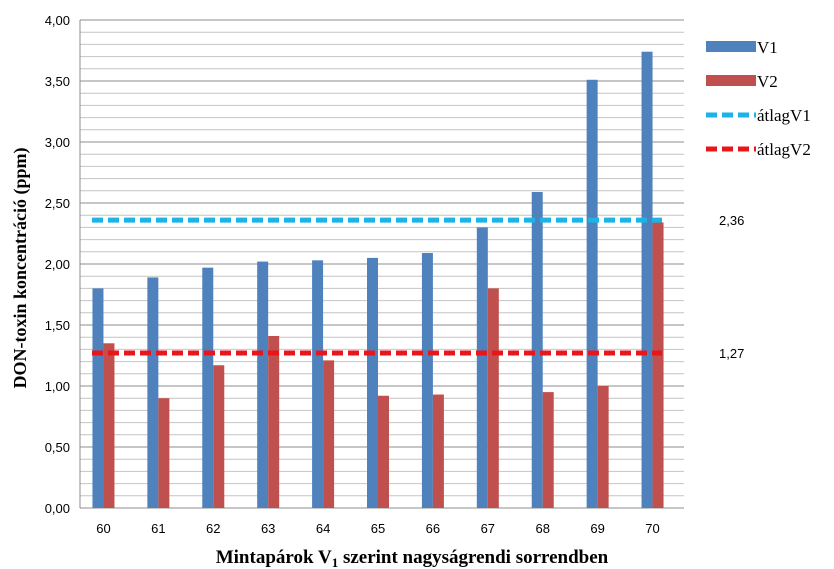 The height and width of the screenshot is (569, 834). Describe the element at coordinates (652, 528) in the screenshot. I see `x-tick-label: 70` at that location.